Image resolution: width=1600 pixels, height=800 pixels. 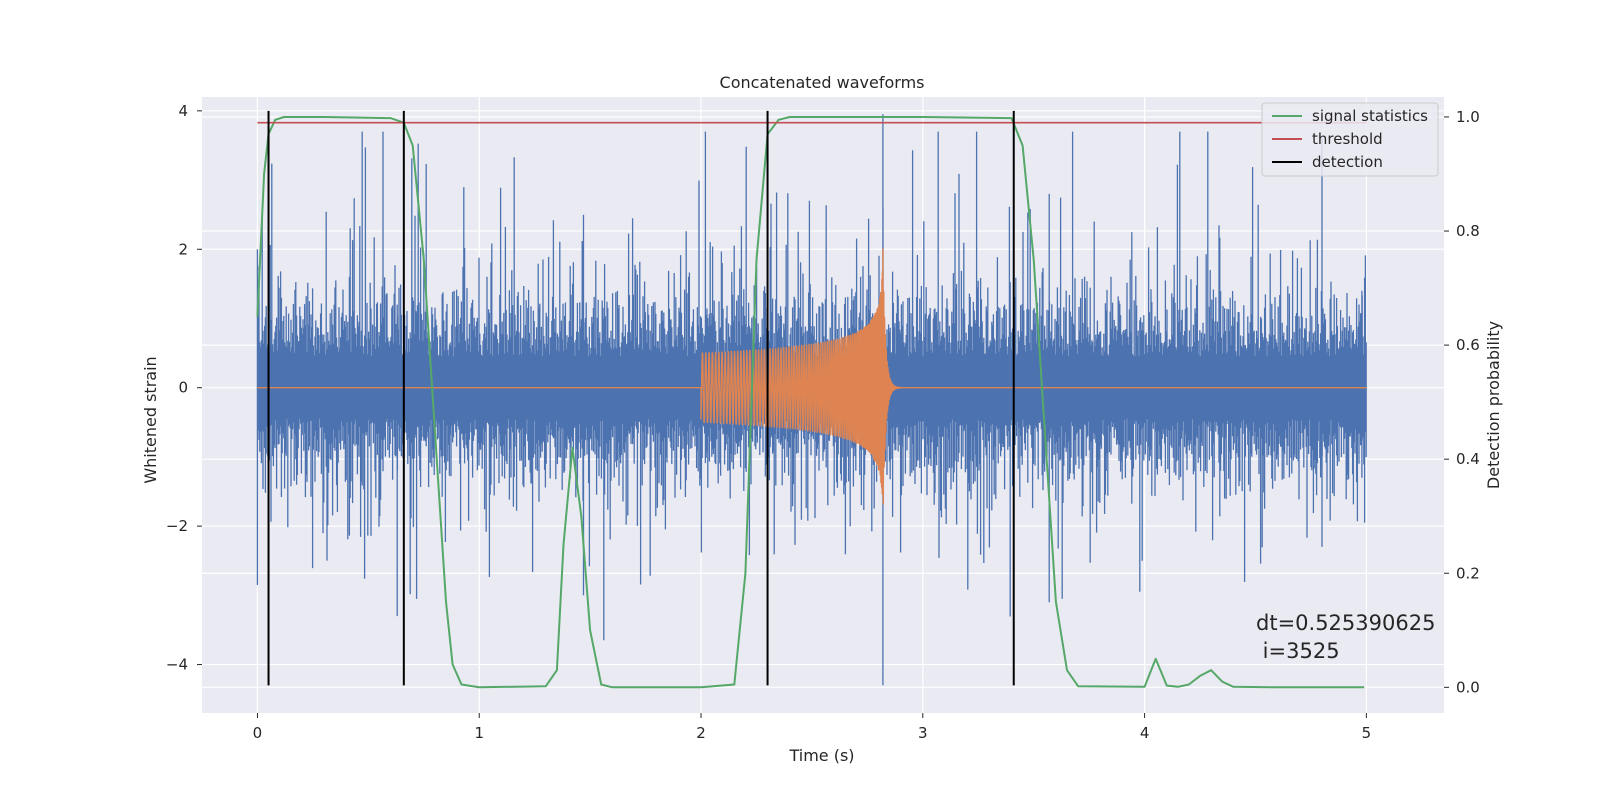 I want to click on y-tick-label: 4, so click(x=183, y=111).